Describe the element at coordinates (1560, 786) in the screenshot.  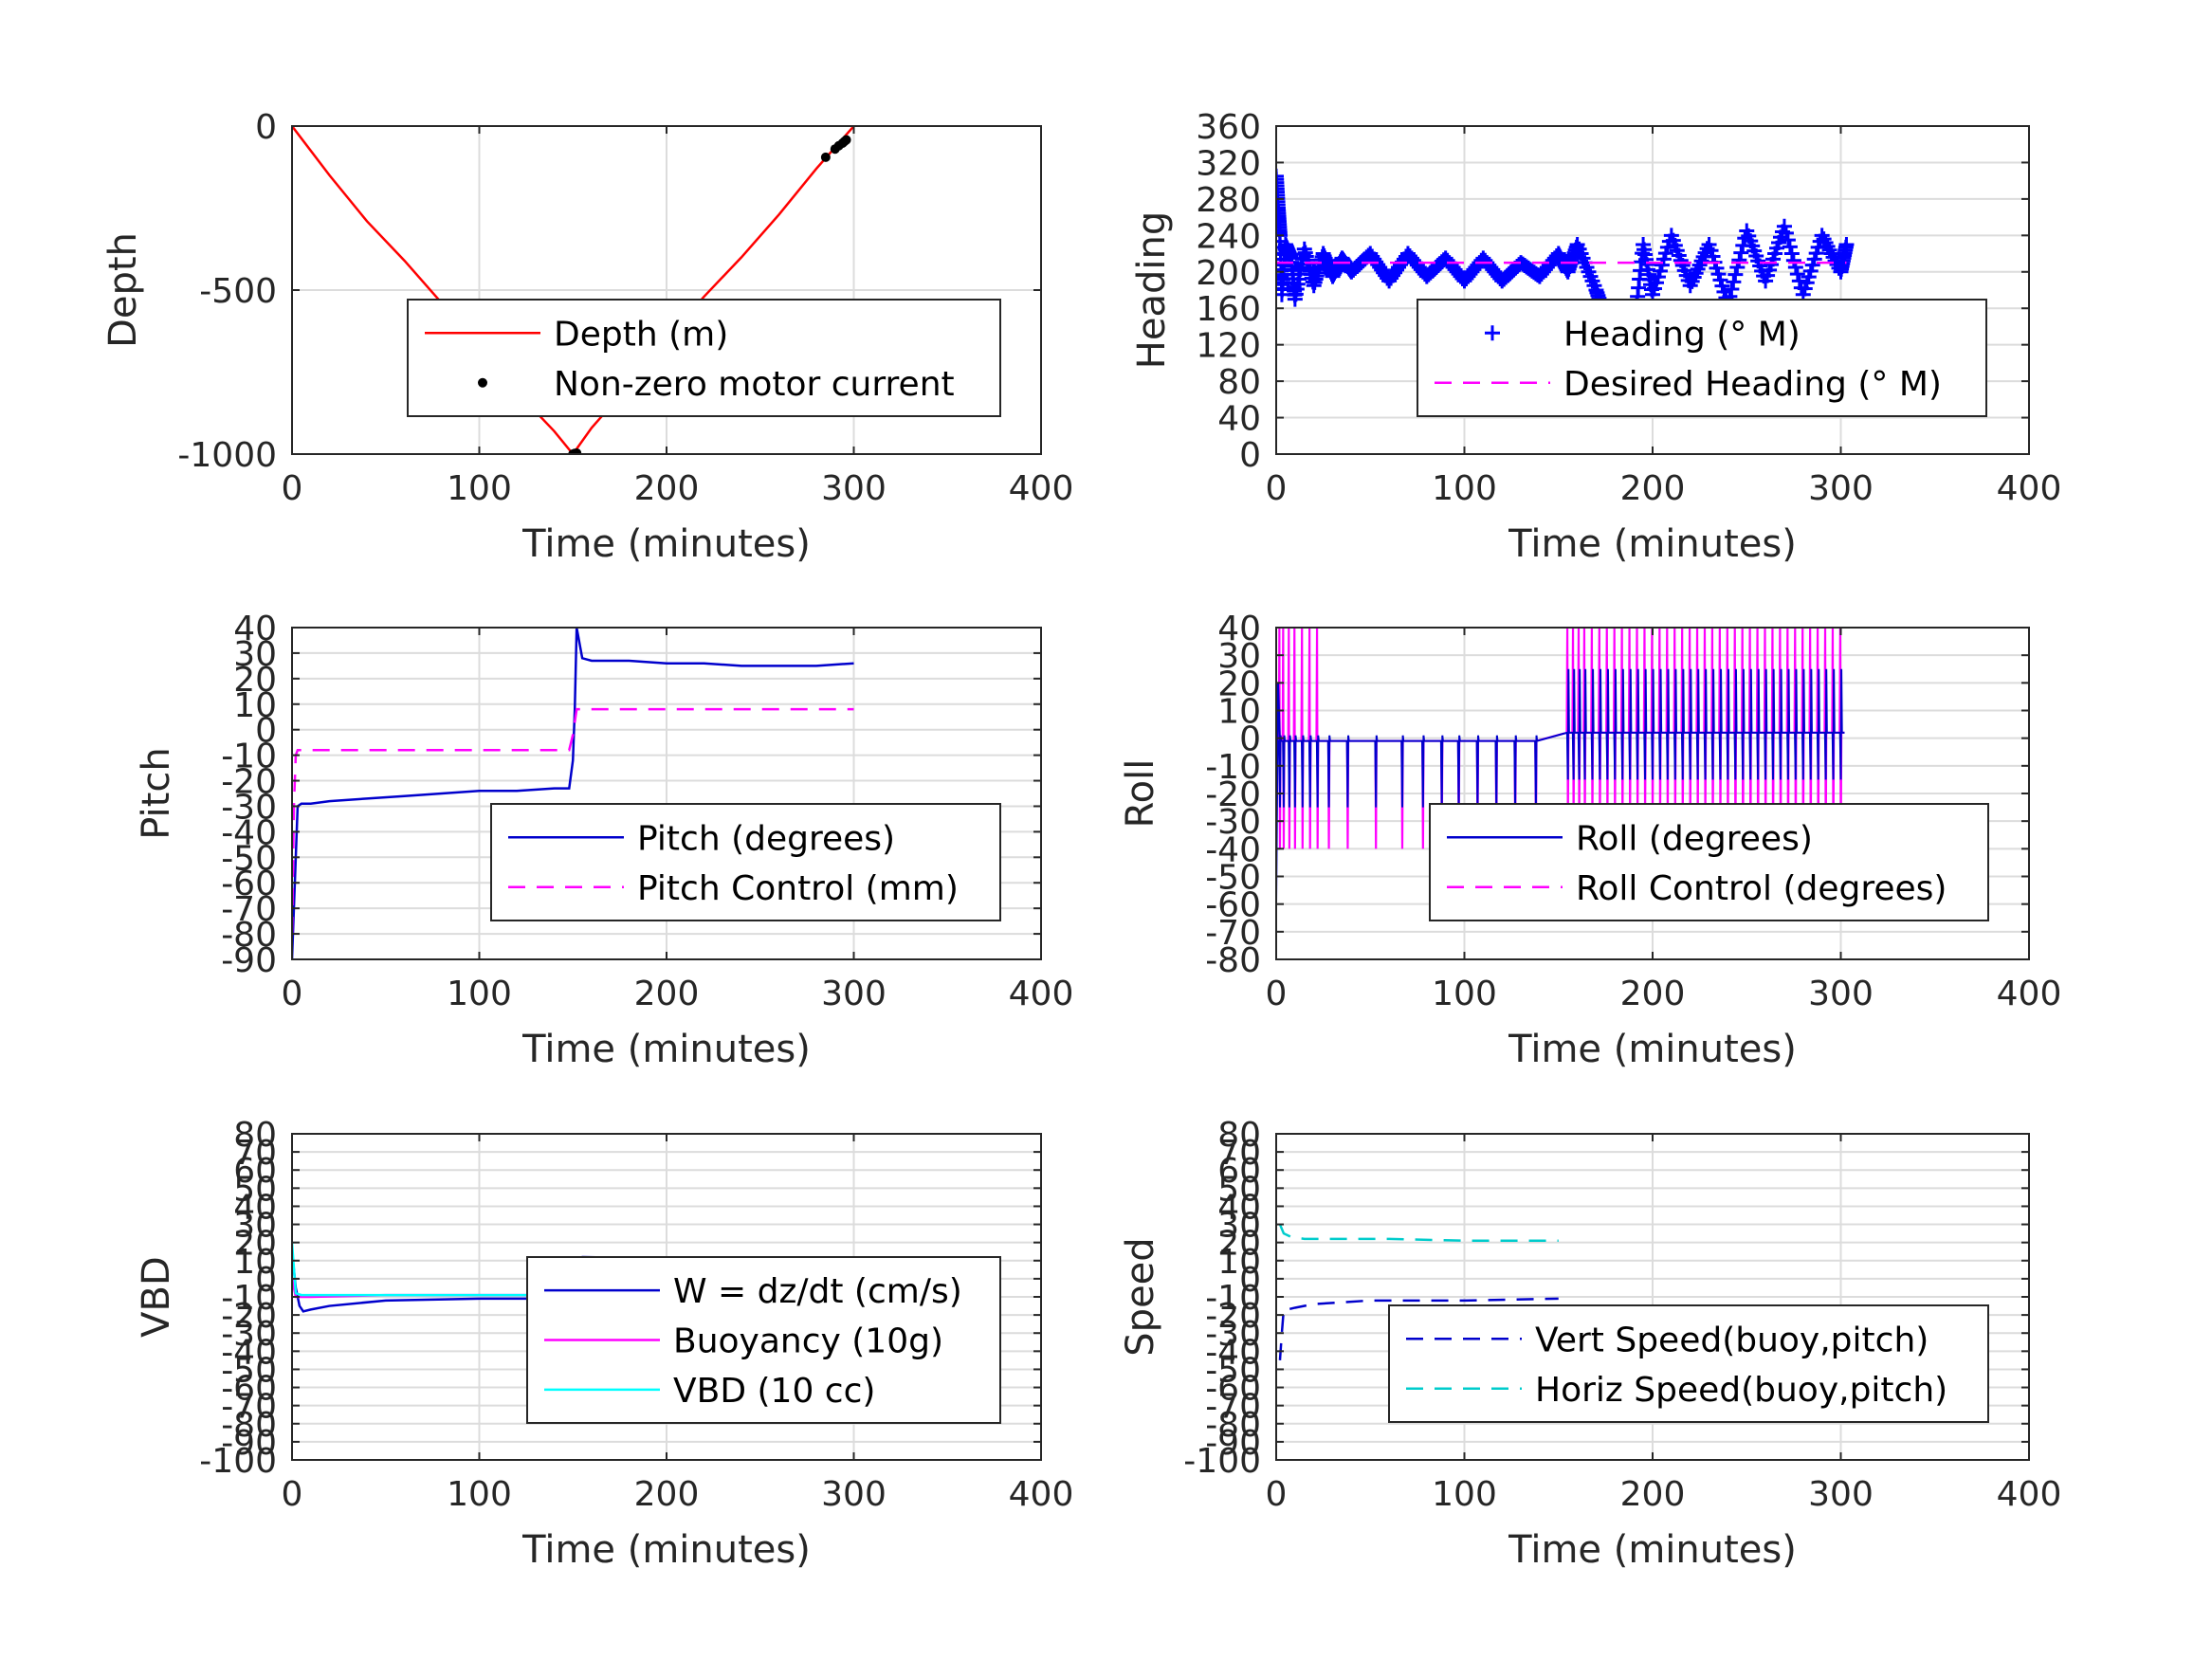
I see `series-roll` at that location.